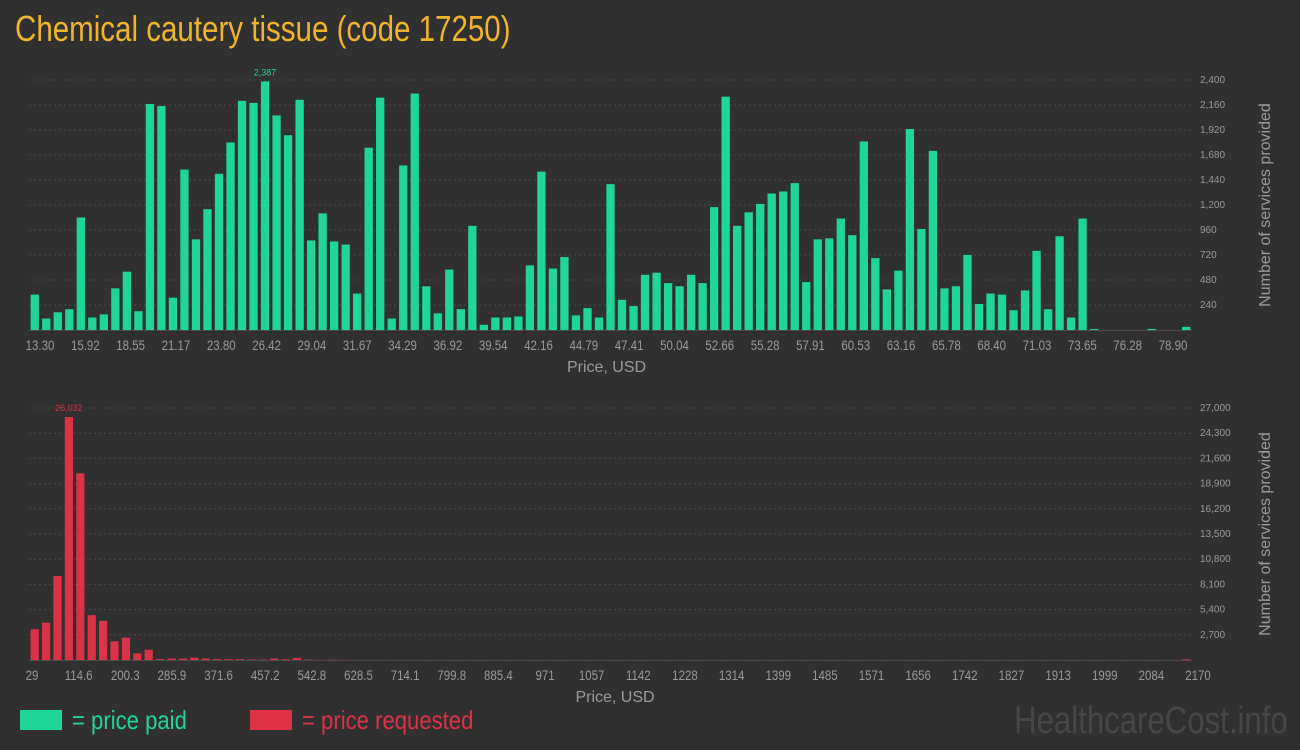 The width and height of the screenshot is (1300, 750). Describe the element at coordinates (79, 675) in the screenshot. I see `x-tick-label: 114.6` at that location.